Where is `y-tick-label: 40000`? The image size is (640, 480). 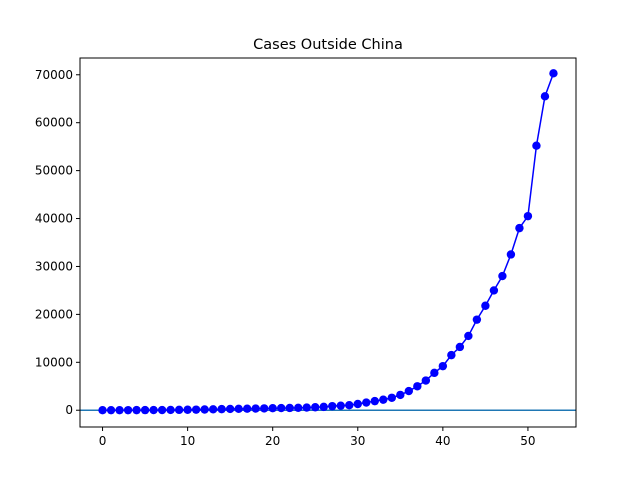 y-tick-label: 40000 is located at coordinates (54, 219).